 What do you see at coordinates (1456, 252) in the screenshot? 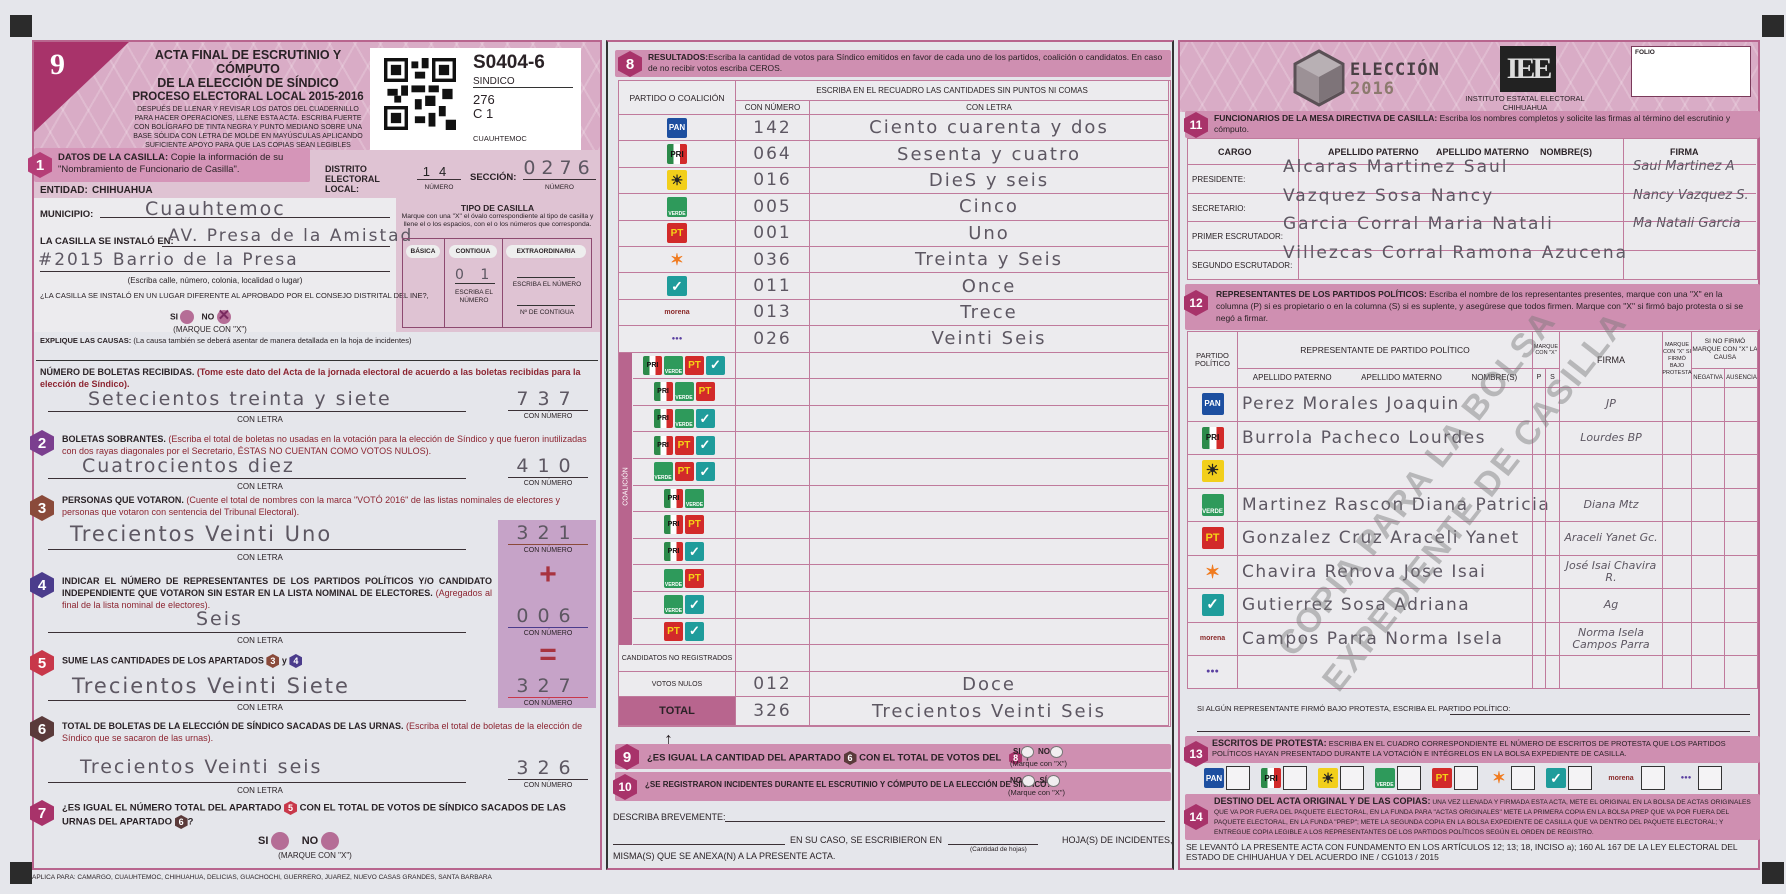
I see `funcionario-name-field: Villezcas Corral Ramona Azucena` at bounding box center [1456, 252].